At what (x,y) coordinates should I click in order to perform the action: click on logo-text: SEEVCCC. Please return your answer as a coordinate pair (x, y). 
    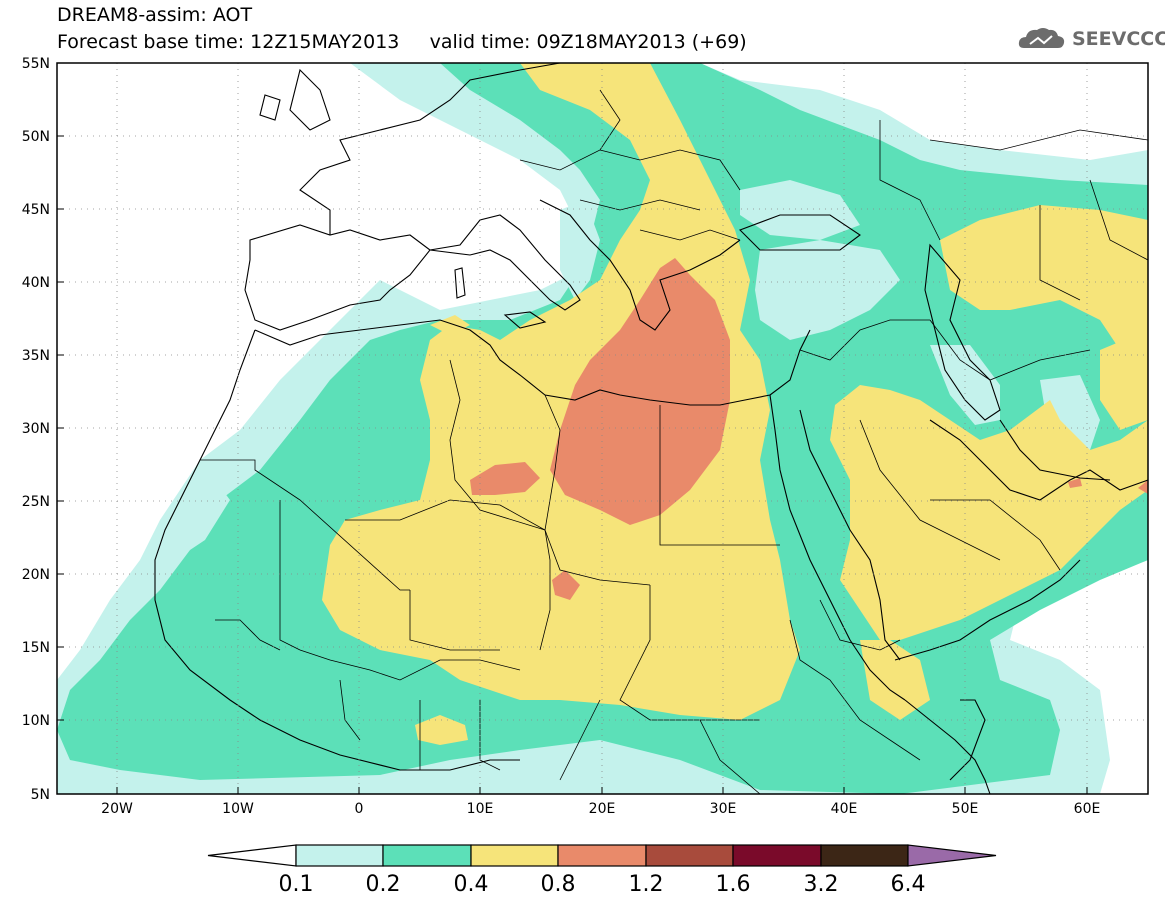
    Looking at the image, I should click on (1118, 39).